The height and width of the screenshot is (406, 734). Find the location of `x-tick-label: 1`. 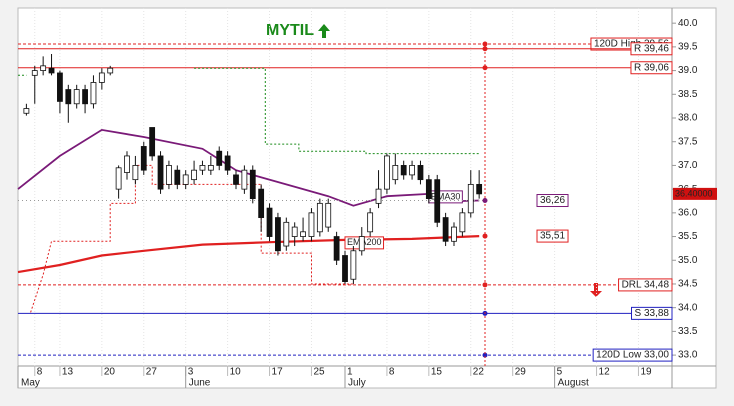

x-tick-label: 1 is located at coordinates (350, 372).